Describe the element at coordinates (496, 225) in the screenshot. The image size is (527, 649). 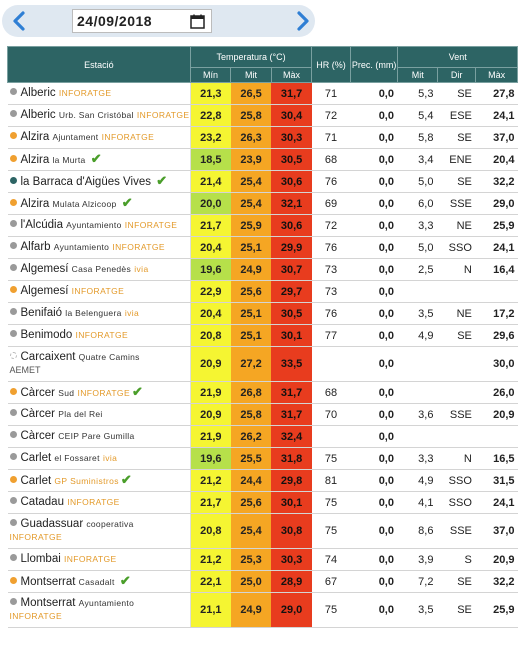
I see `wind-max-cell: 25,9` at that location.